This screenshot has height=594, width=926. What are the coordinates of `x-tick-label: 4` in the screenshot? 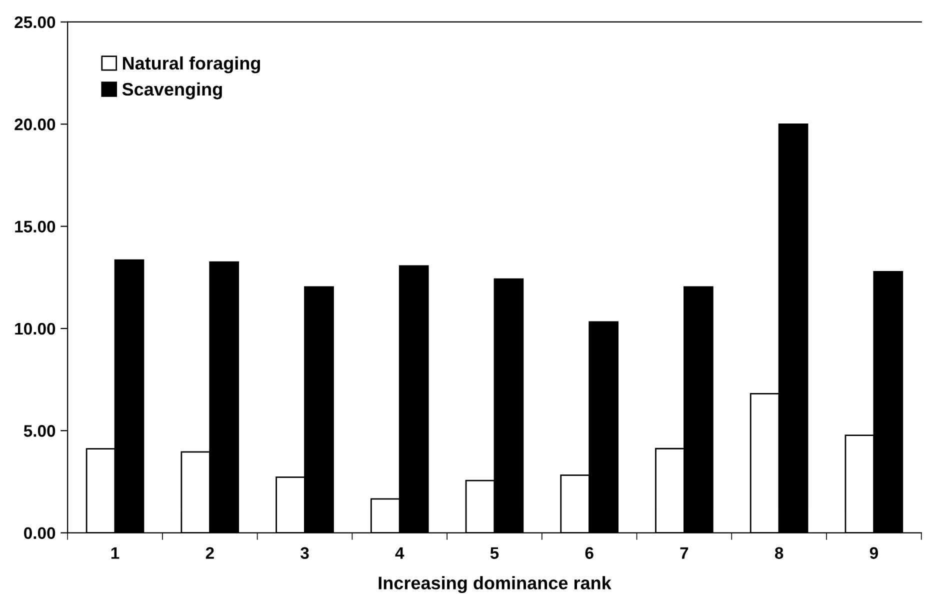 It's located at (399, 553).